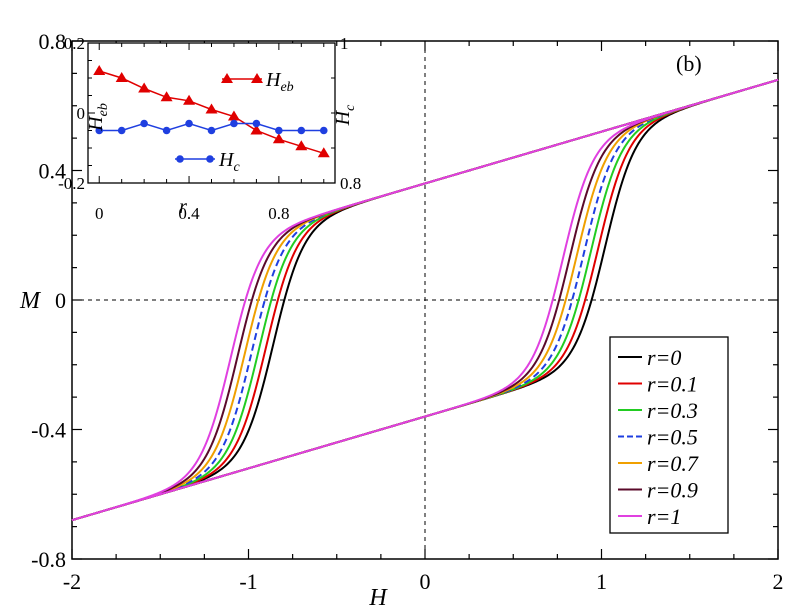 This screenshot has width=792, height=612. I want to click on inset-series, so click(211, 111).